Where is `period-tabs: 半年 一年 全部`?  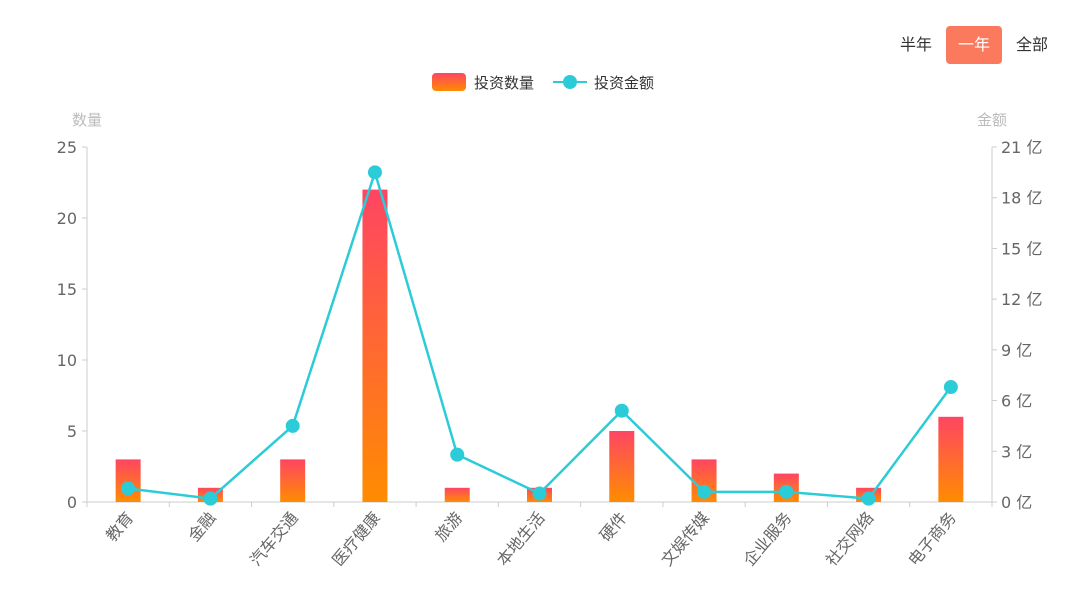
period-tabs: 半年 一年 全部 is located at coordinates (971, 45).